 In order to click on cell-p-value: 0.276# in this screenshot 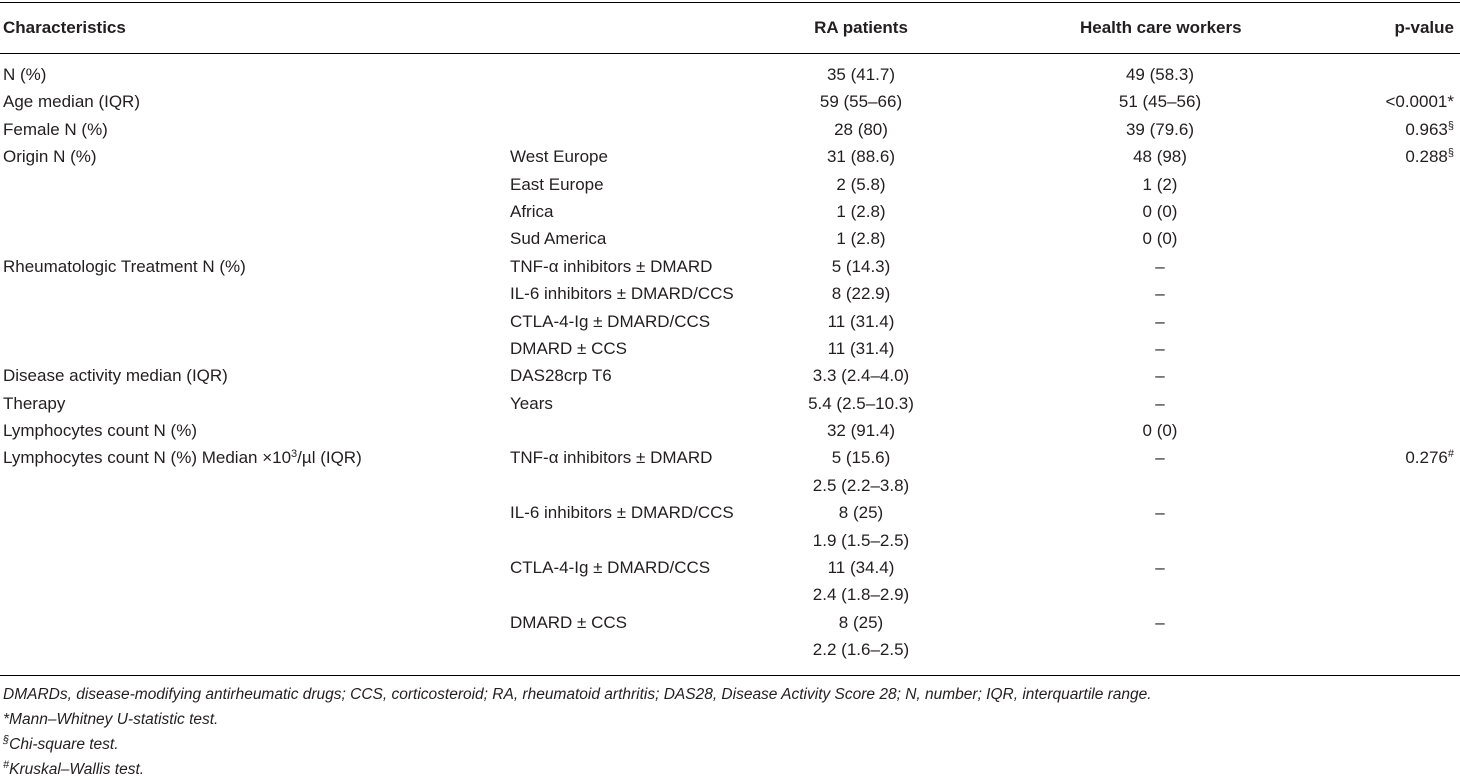, I will do `click(1429, 457)`.